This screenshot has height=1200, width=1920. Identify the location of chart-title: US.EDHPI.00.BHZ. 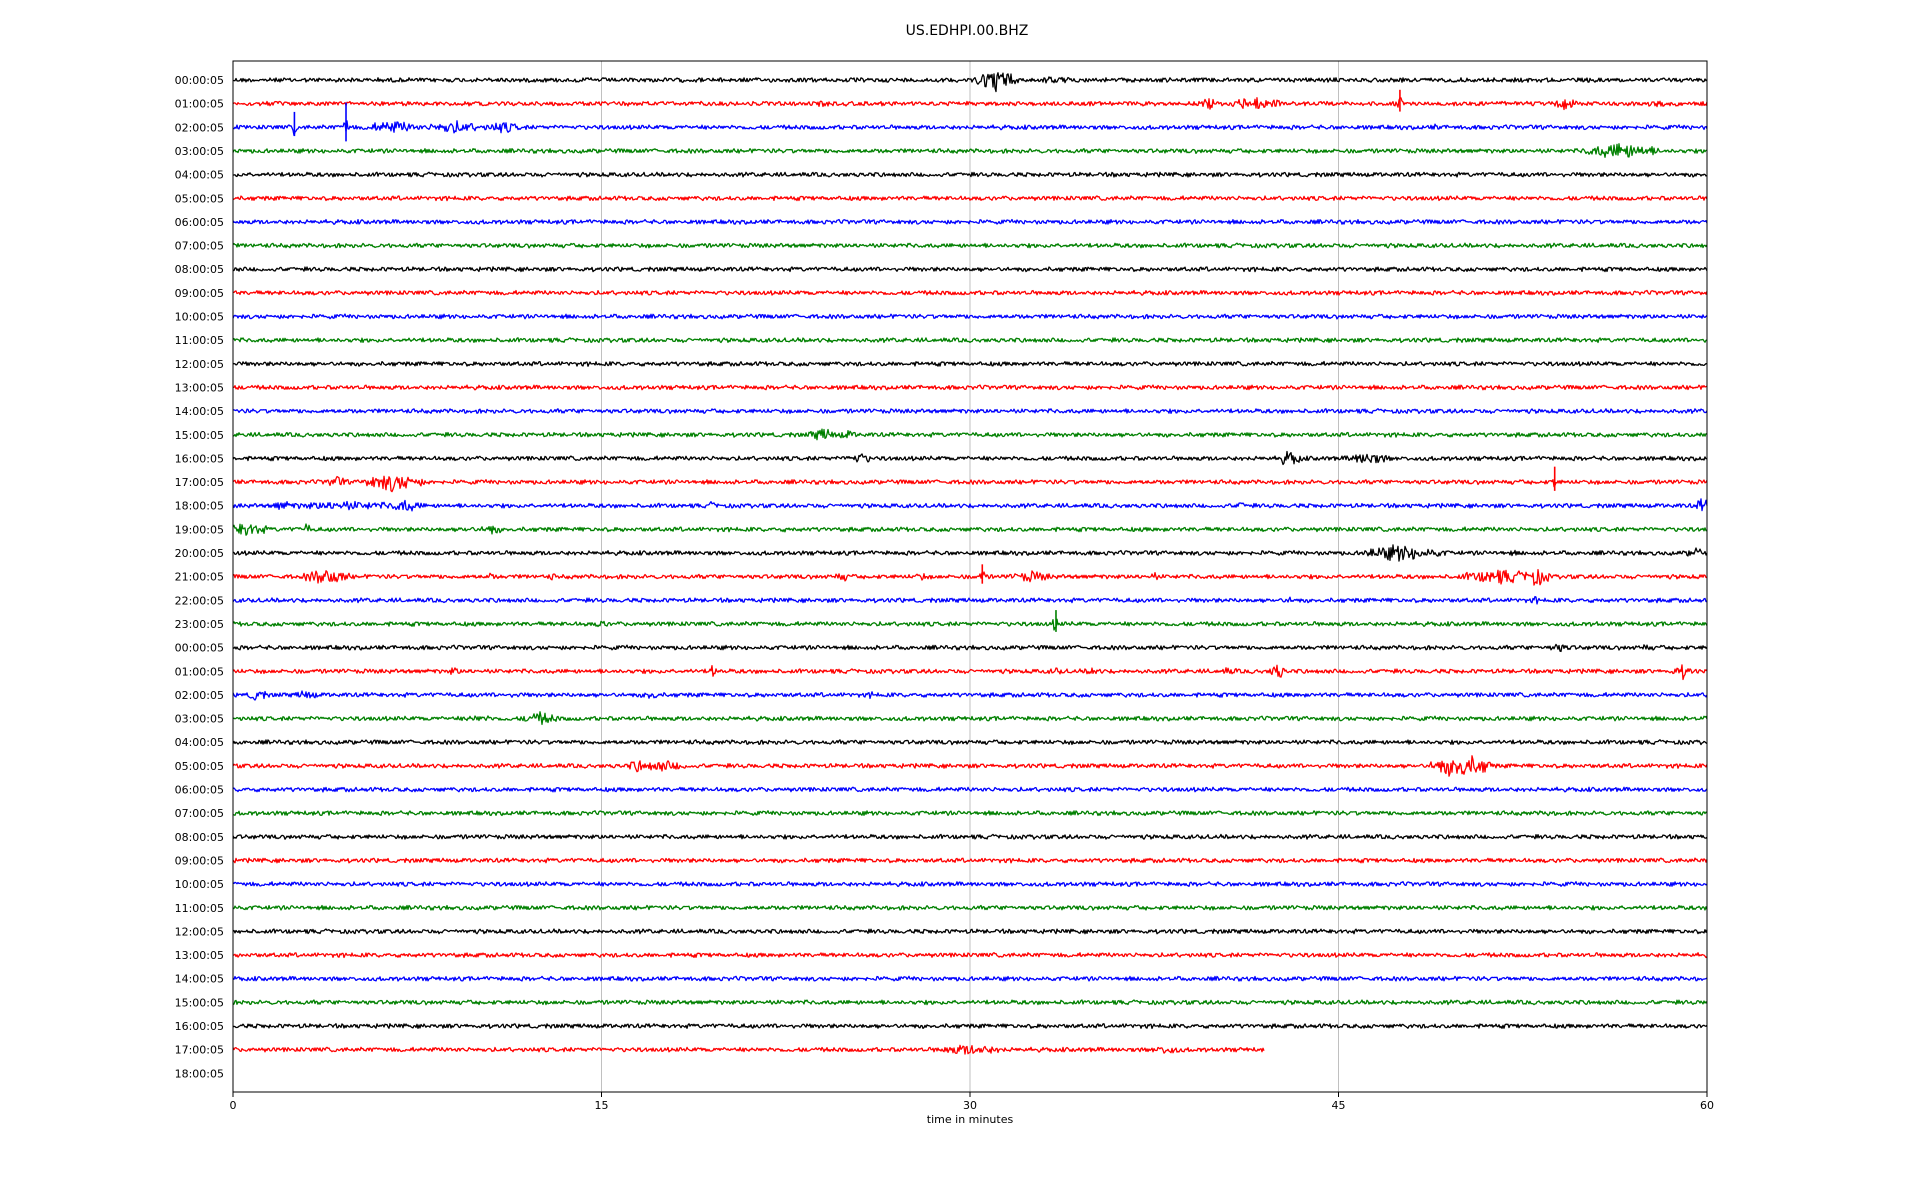
(967, 31).